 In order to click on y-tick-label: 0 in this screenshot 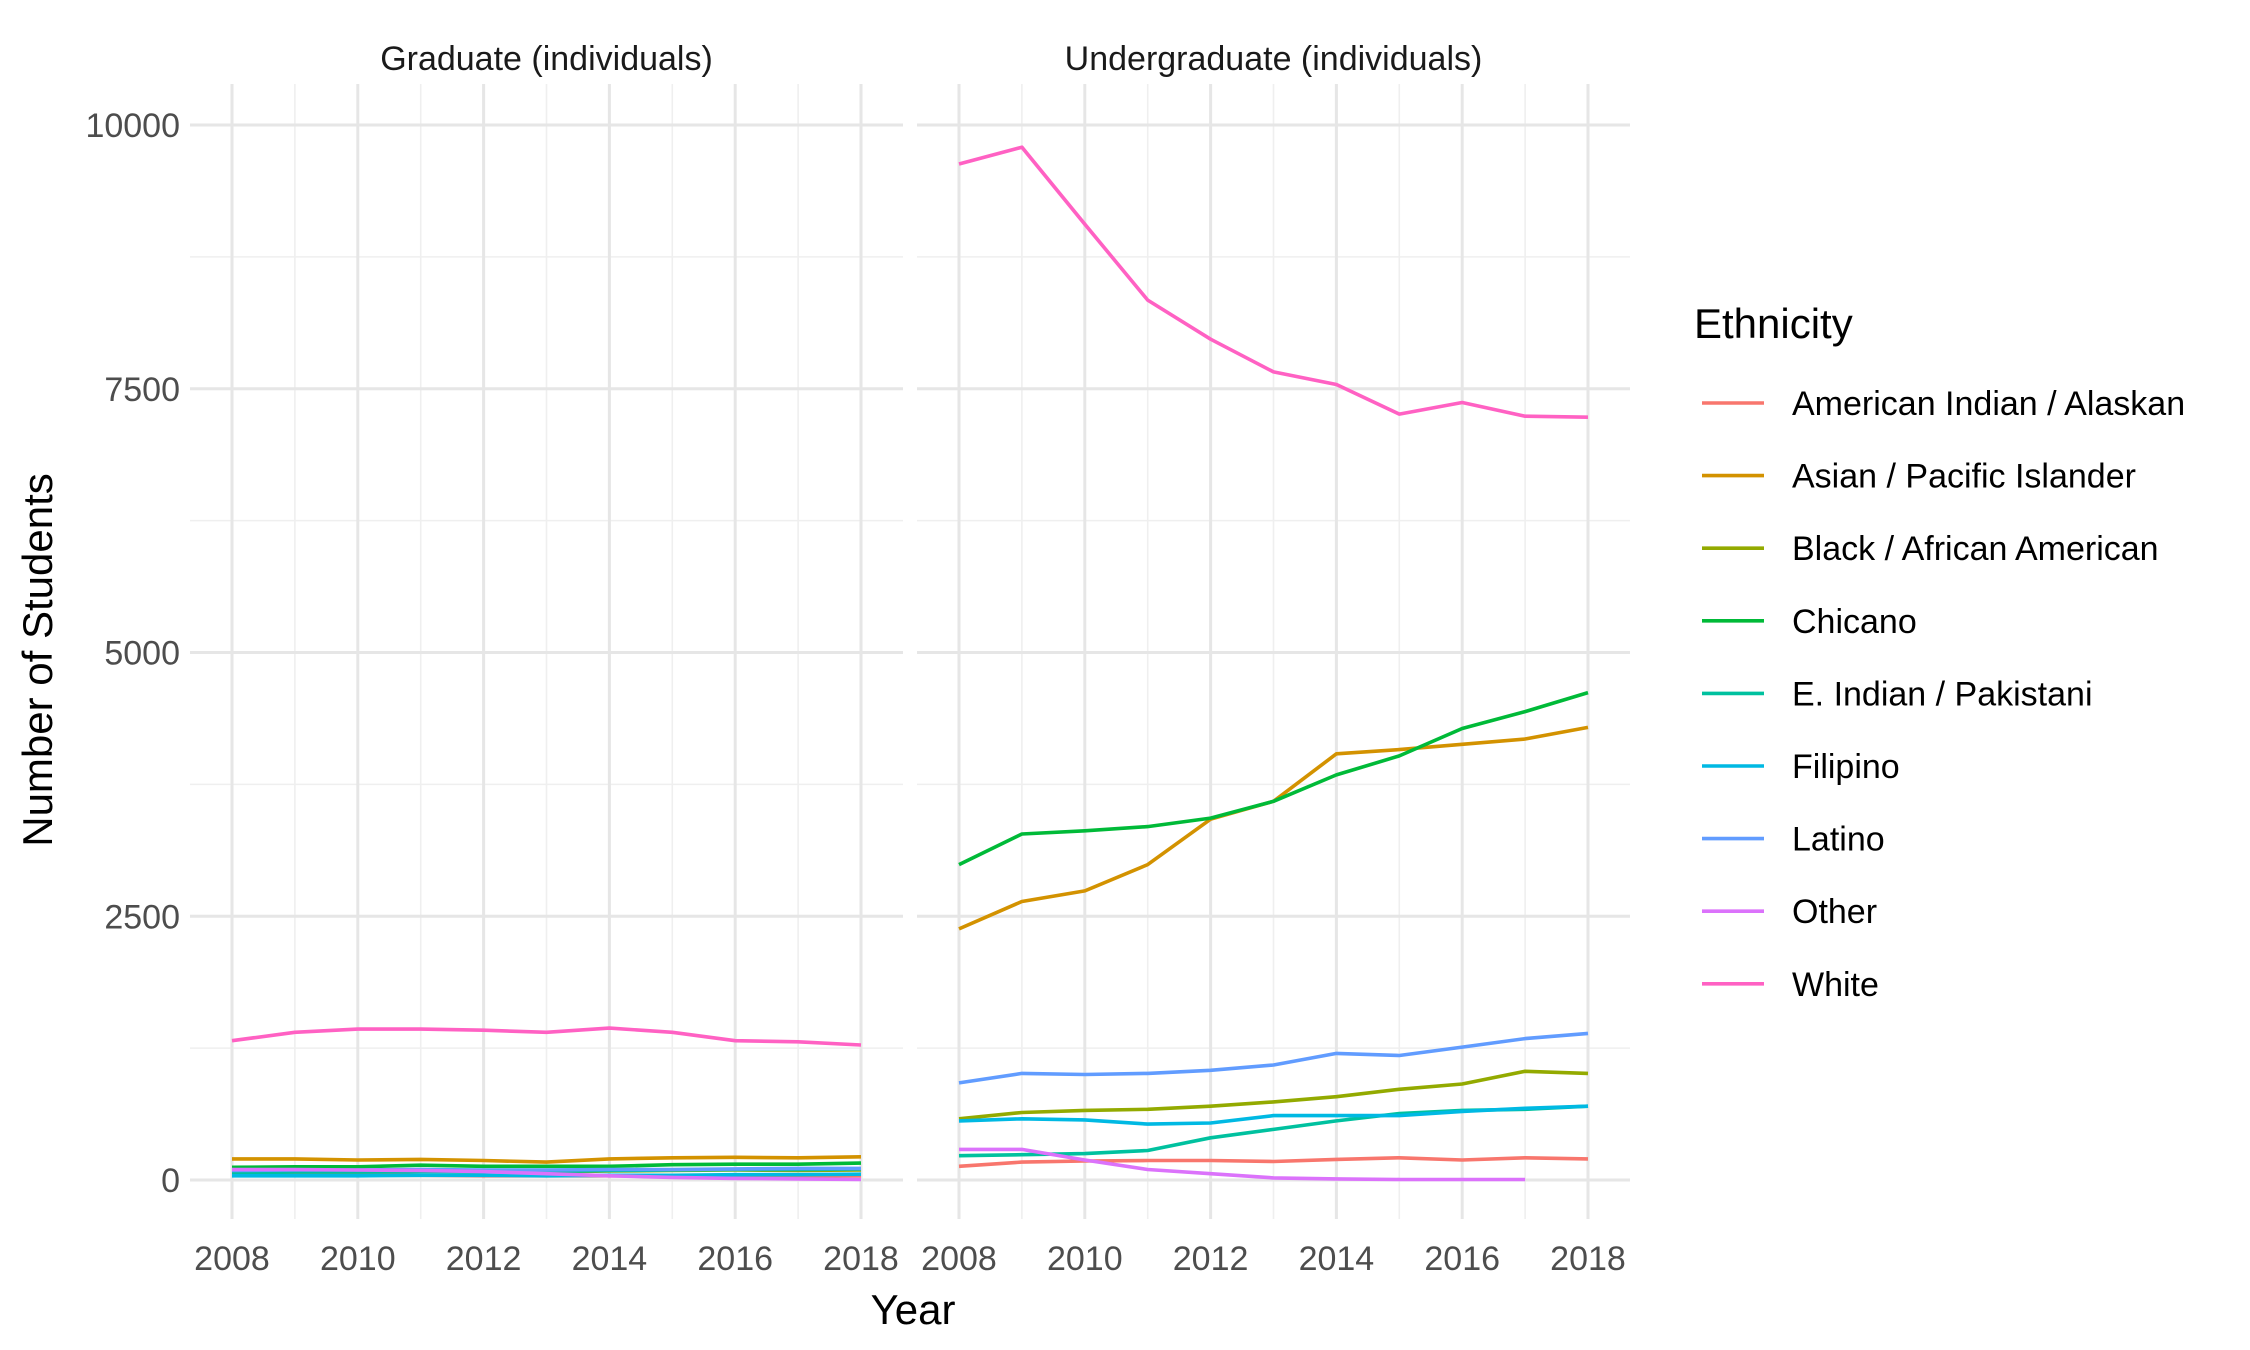, I will do `click(170, 1181)`.